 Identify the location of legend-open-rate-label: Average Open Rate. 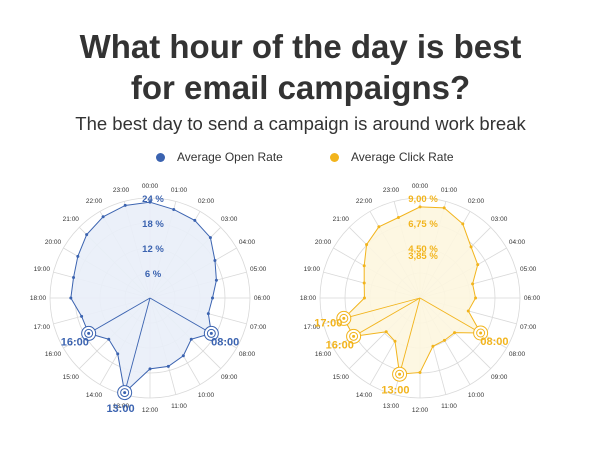
(230, 157).